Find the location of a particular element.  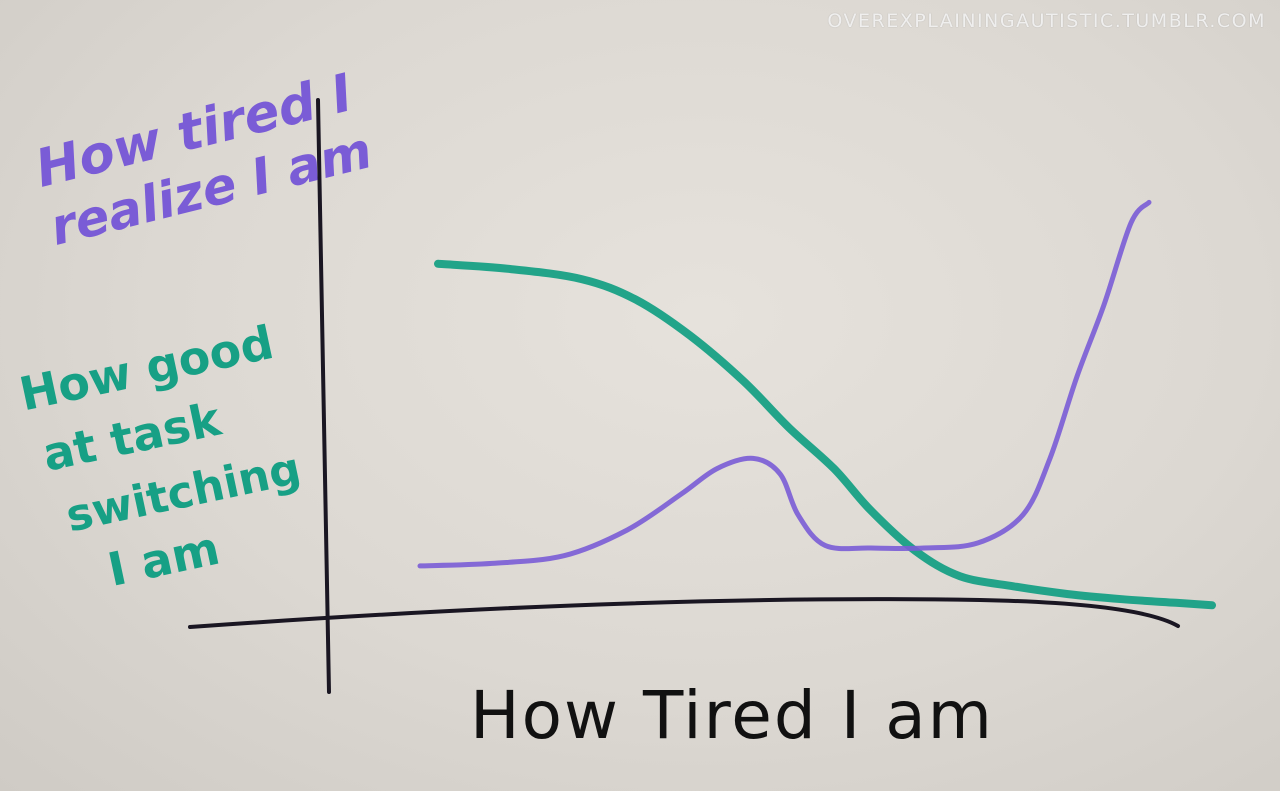

watermark-text: OVEREXPLAININGAUTISTIC.TUMBLR.COM is located at coordinates (1046, 21).